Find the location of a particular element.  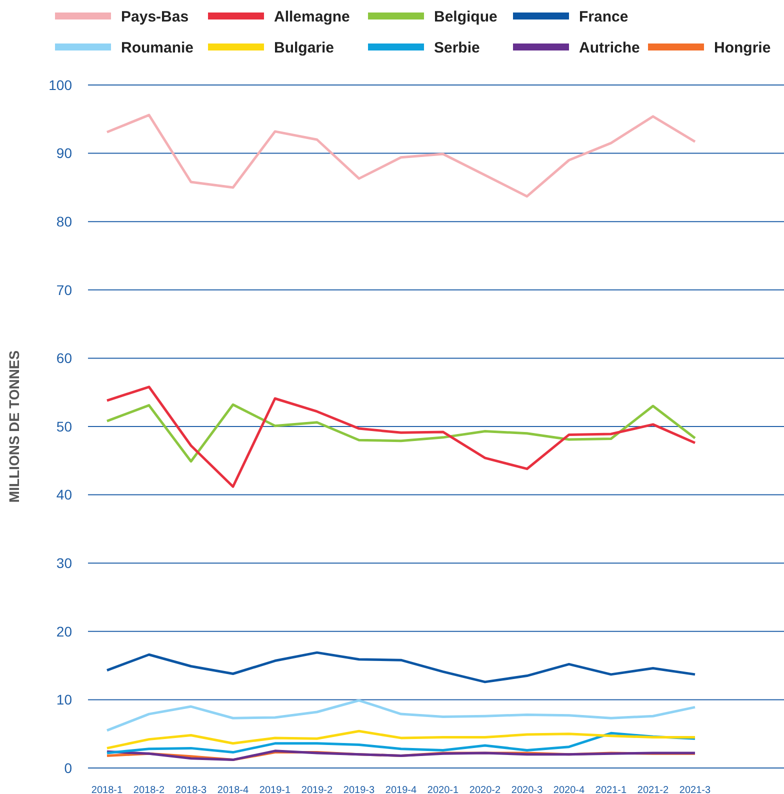

y-tick-label: 10 is located at coordinates (64, 700).